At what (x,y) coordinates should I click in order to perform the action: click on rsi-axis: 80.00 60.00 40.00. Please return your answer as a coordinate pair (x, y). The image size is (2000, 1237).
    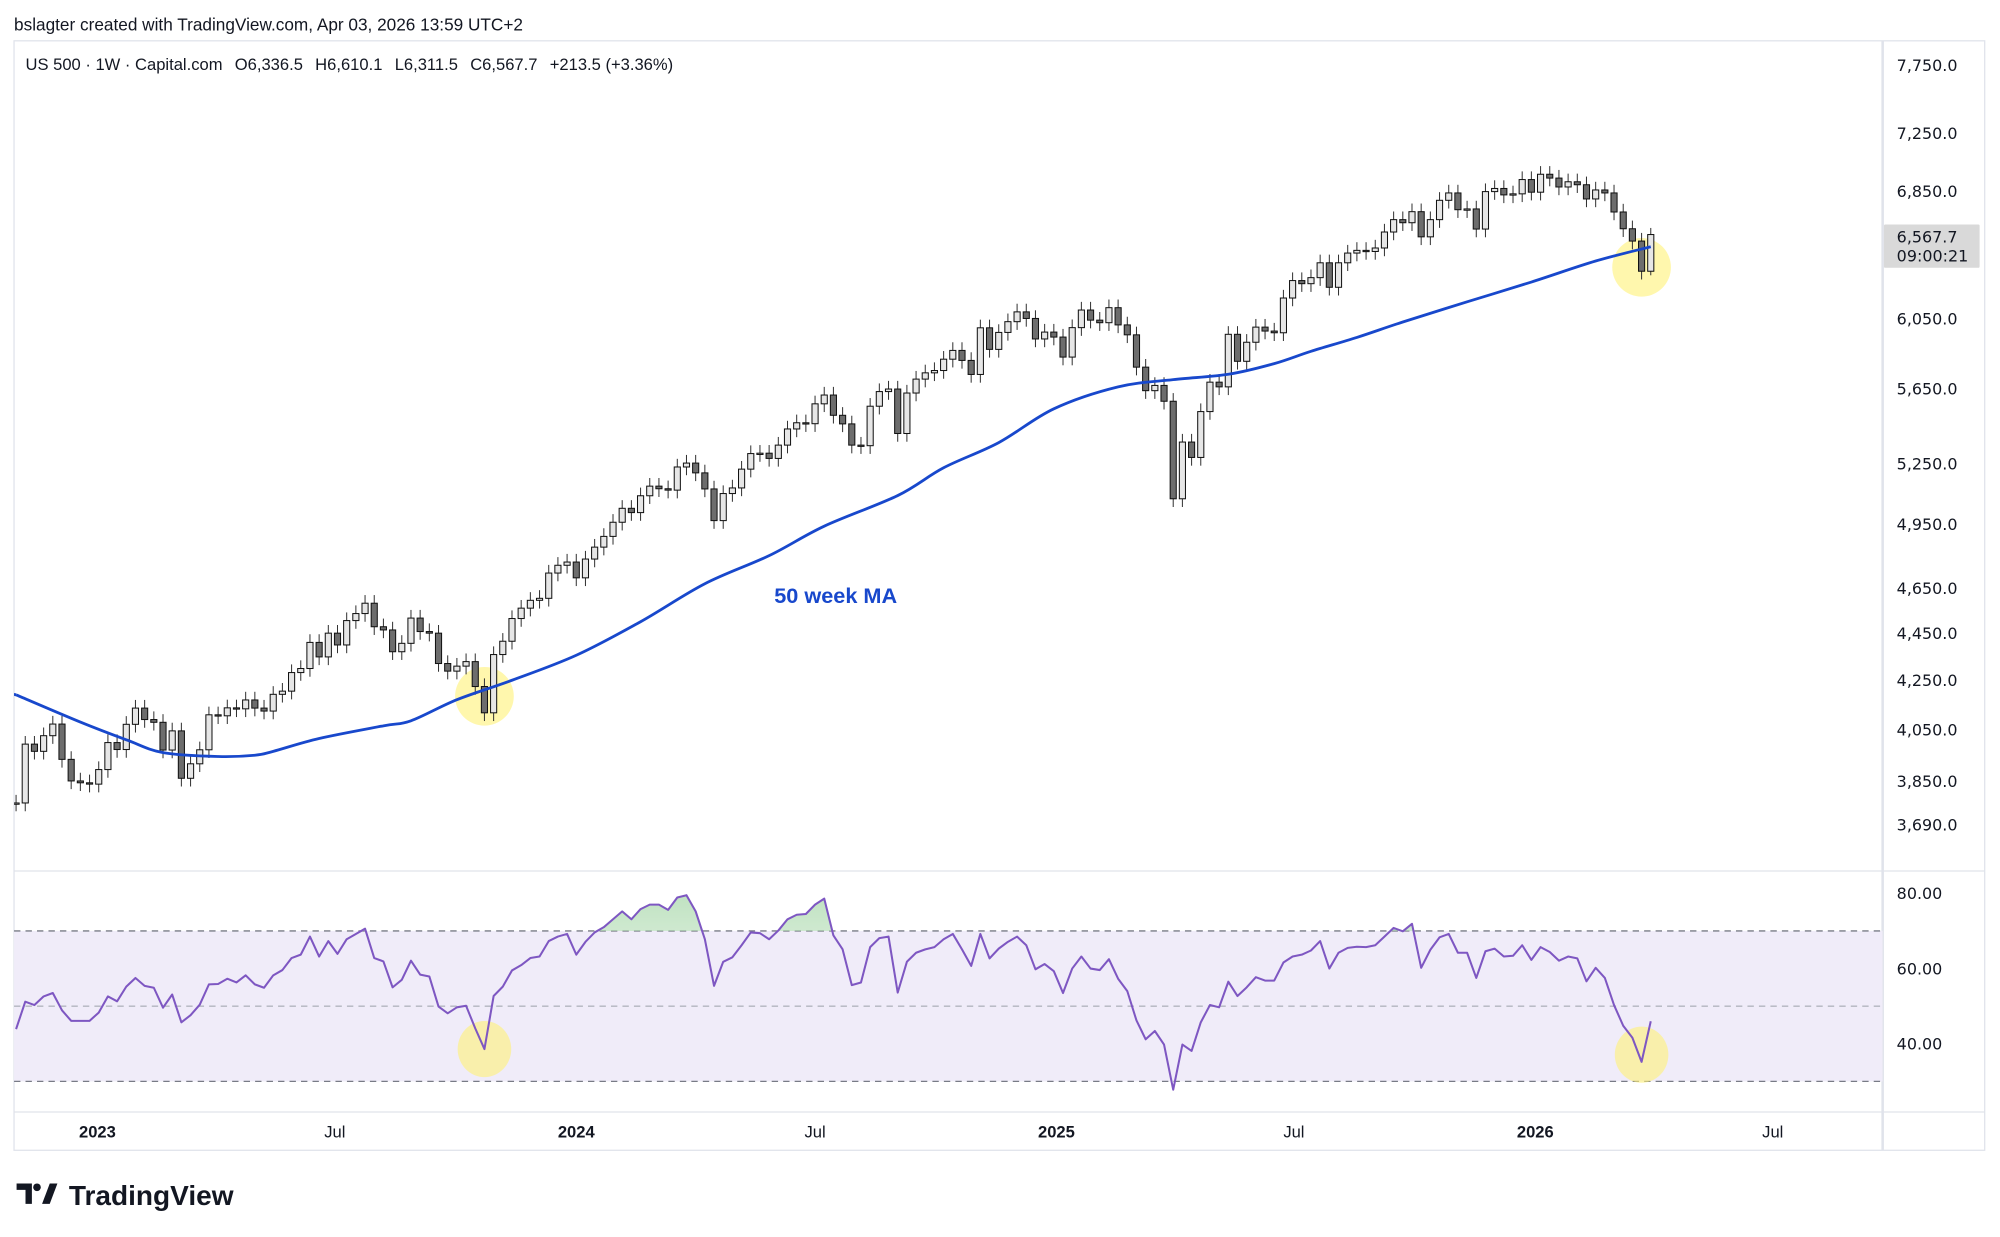
    Looking at the image, I should click on (1920, 968).